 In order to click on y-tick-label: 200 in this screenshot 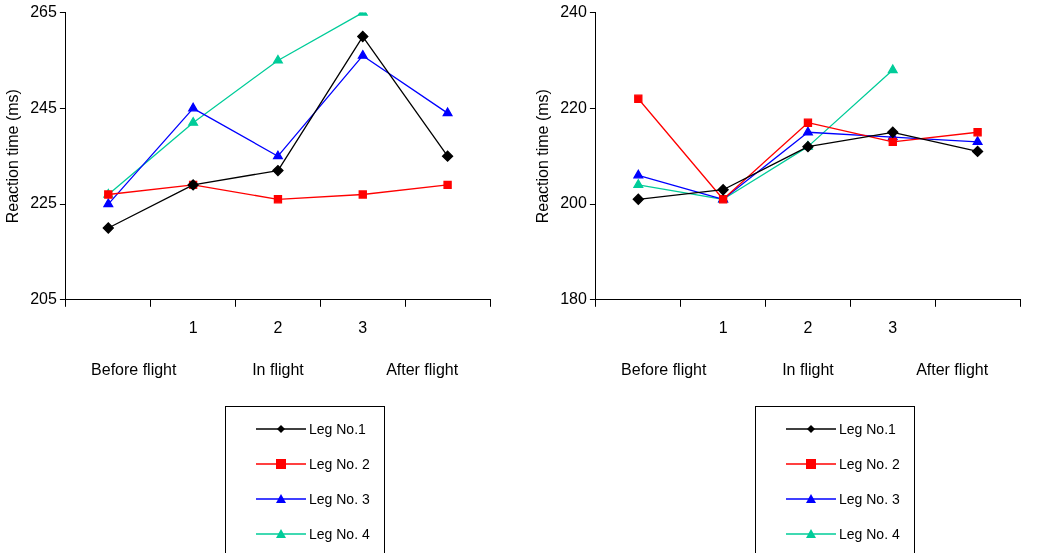, I will do `click(573, 203)`.